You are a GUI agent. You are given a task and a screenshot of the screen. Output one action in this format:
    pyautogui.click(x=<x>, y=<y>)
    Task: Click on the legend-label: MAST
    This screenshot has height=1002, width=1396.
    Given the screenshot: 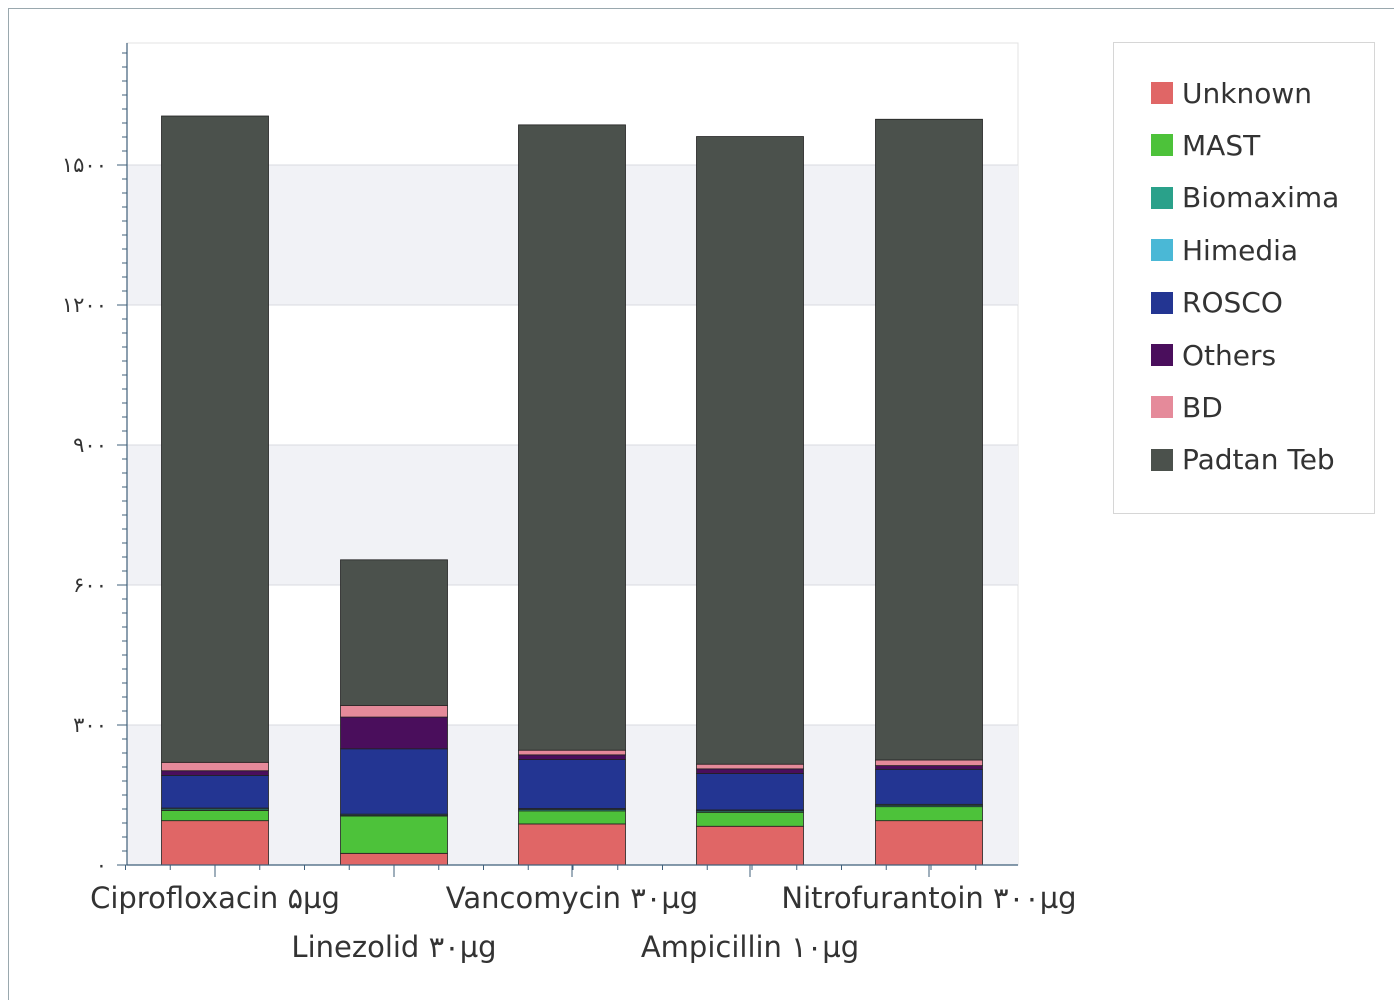 What is the action you would take?
    pyautogui.click(x=1221, y=145)
    